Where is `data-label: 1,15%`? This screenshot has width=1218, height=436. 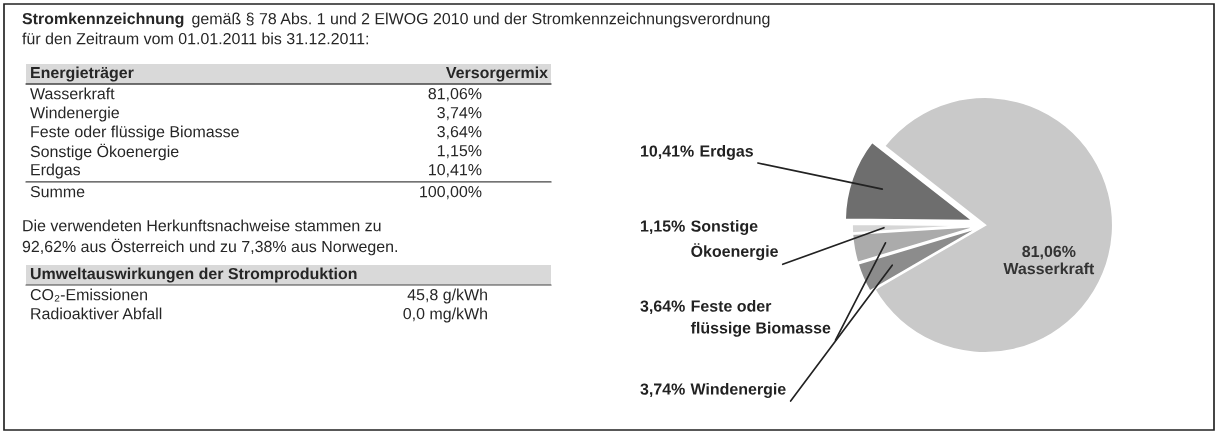 data-label: 1,15% is located at coordinates (663, 227).